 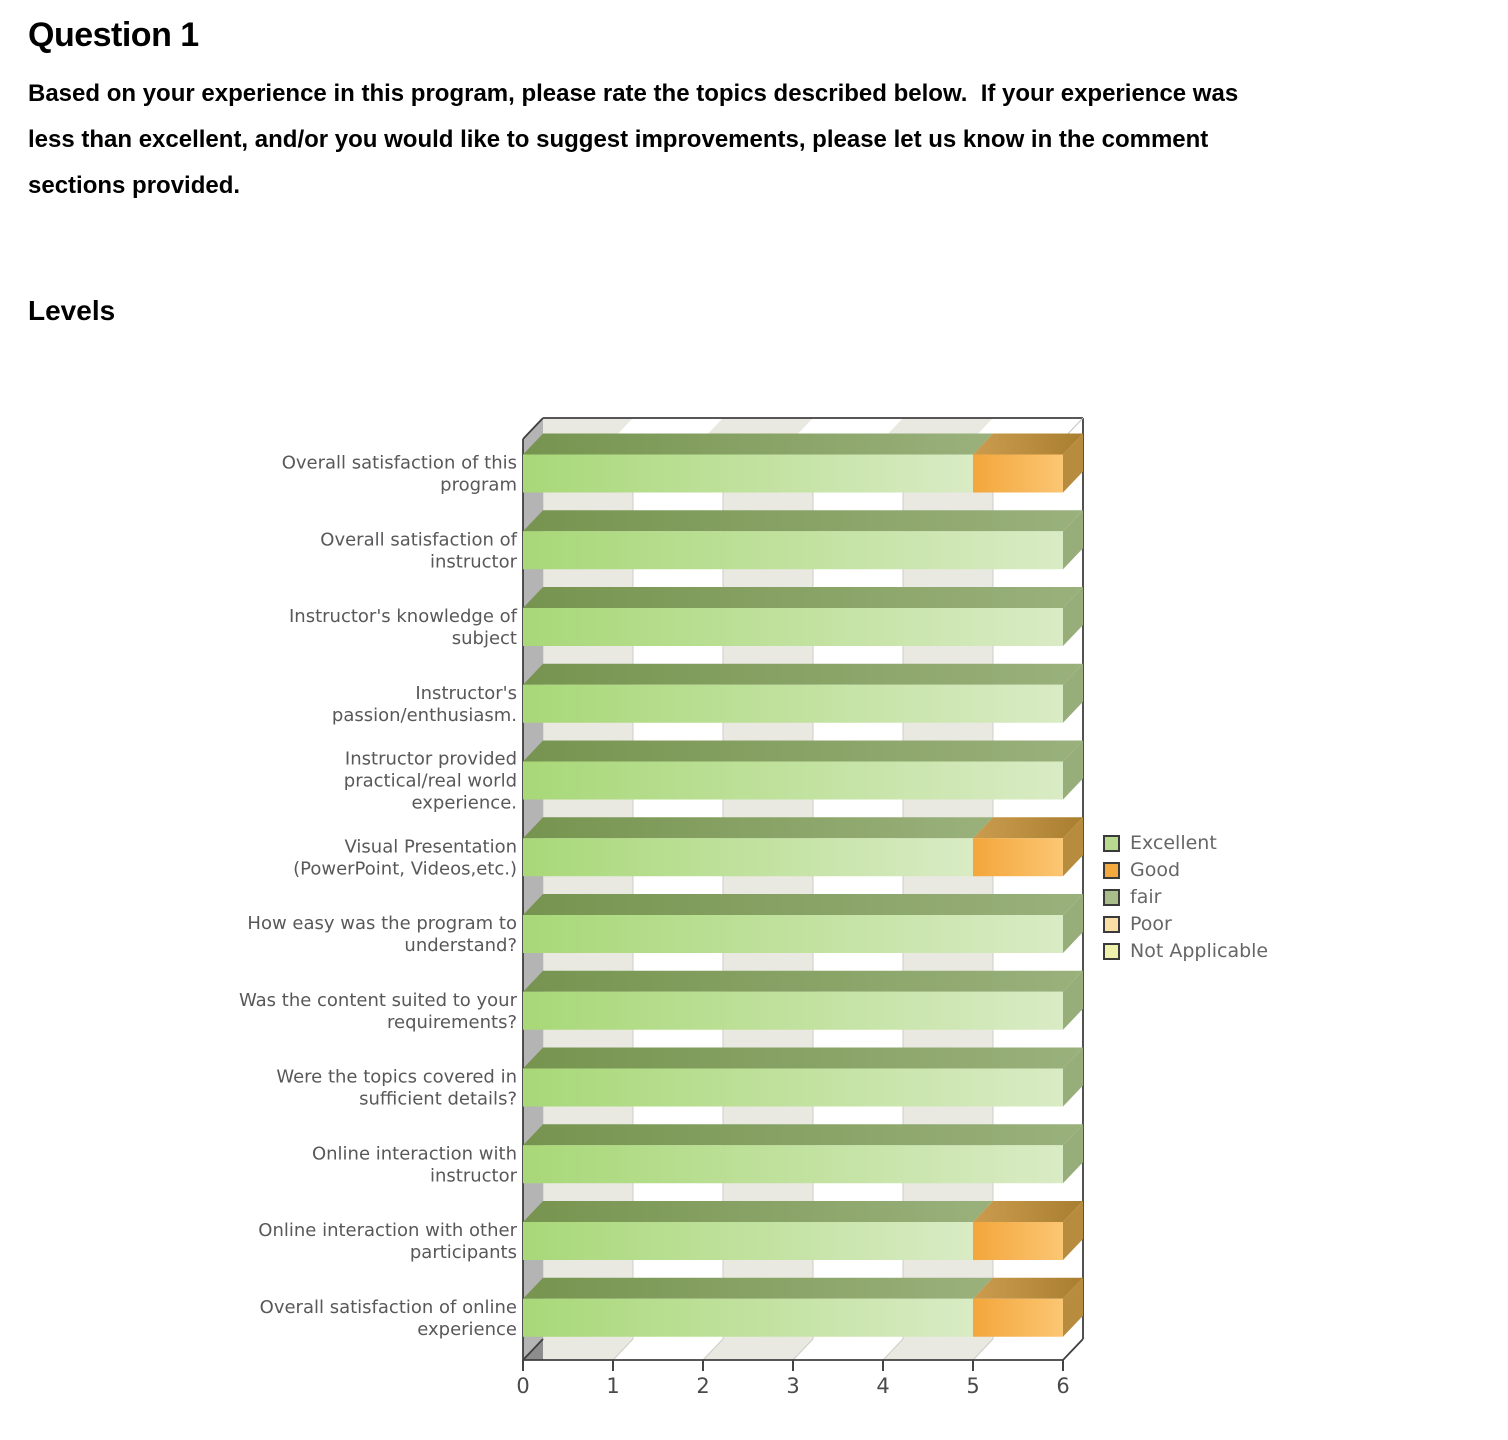 What do you see at coordinates (467, 1329) in the screenshot?
I see `category-label: experience` at bounding box center [467, 1329].